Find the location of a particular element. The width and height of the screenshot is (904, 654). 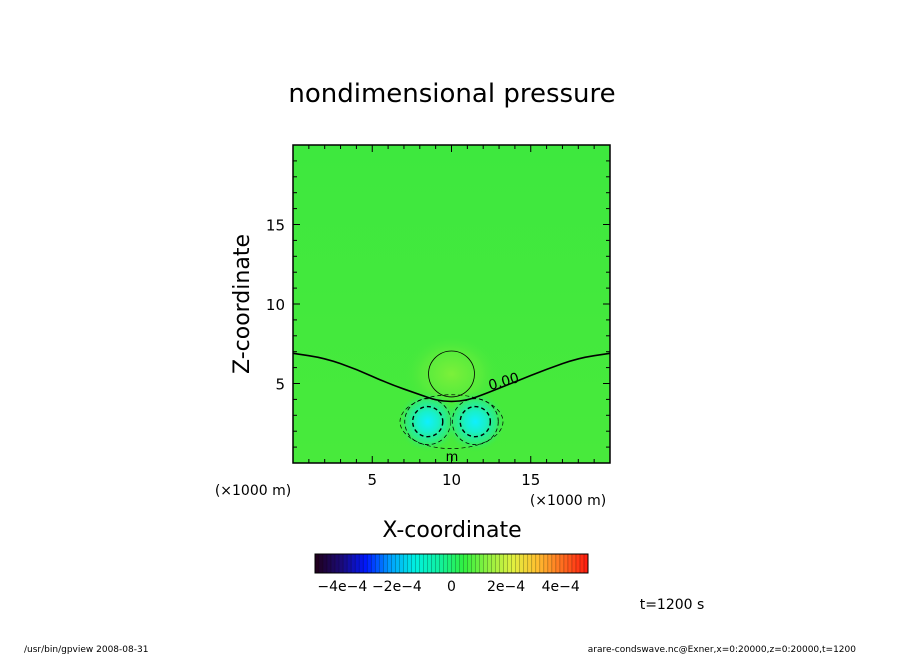

x-tick-label: 10 is located at coordinates (451, 480).